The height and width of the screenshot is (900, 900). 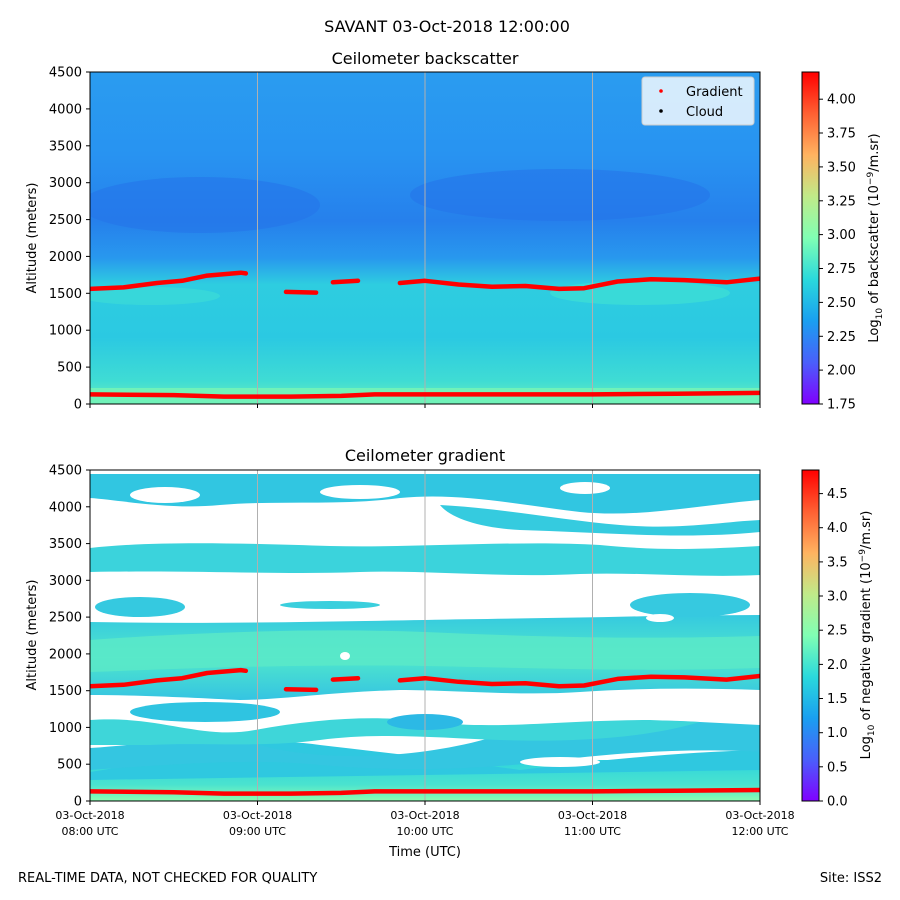 I want to click on colorbar-tick-label: 1.0, so click(x=837, y=733).